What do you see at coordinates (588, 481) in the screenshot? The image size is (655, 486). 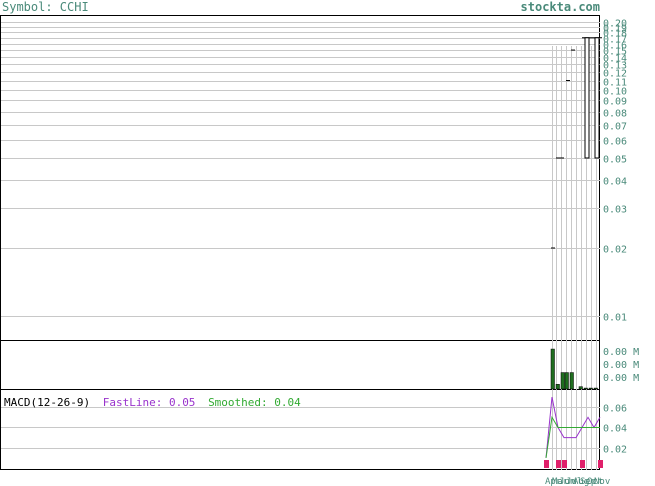 I see `x-axis-label: Sep` at bounding box center [588, 481].